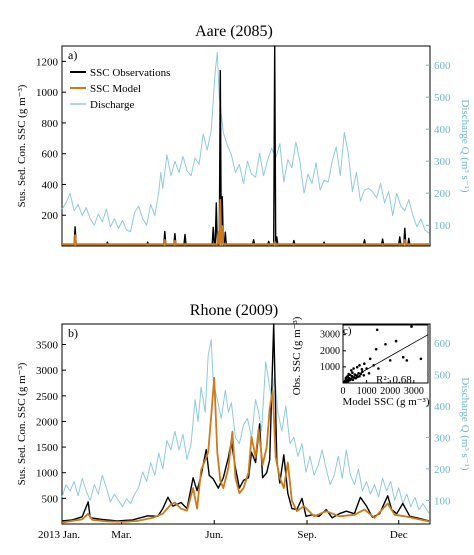 This screenshot has height=555, width=474. I want to click on panel-b-right-axis: 100 200 300 400 500 600, so click(438, 422).